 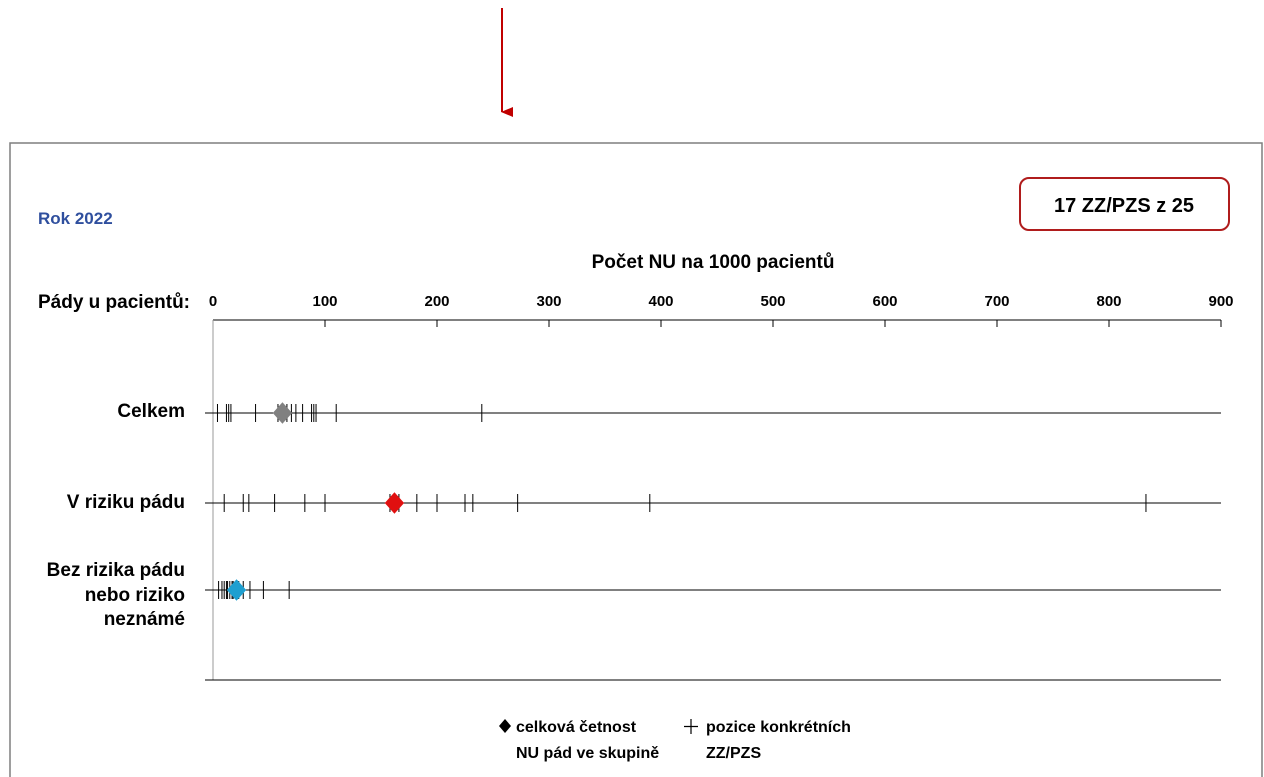 I want to click on category-label-1-0: V riziku pádu, so click(x=126, y=502).